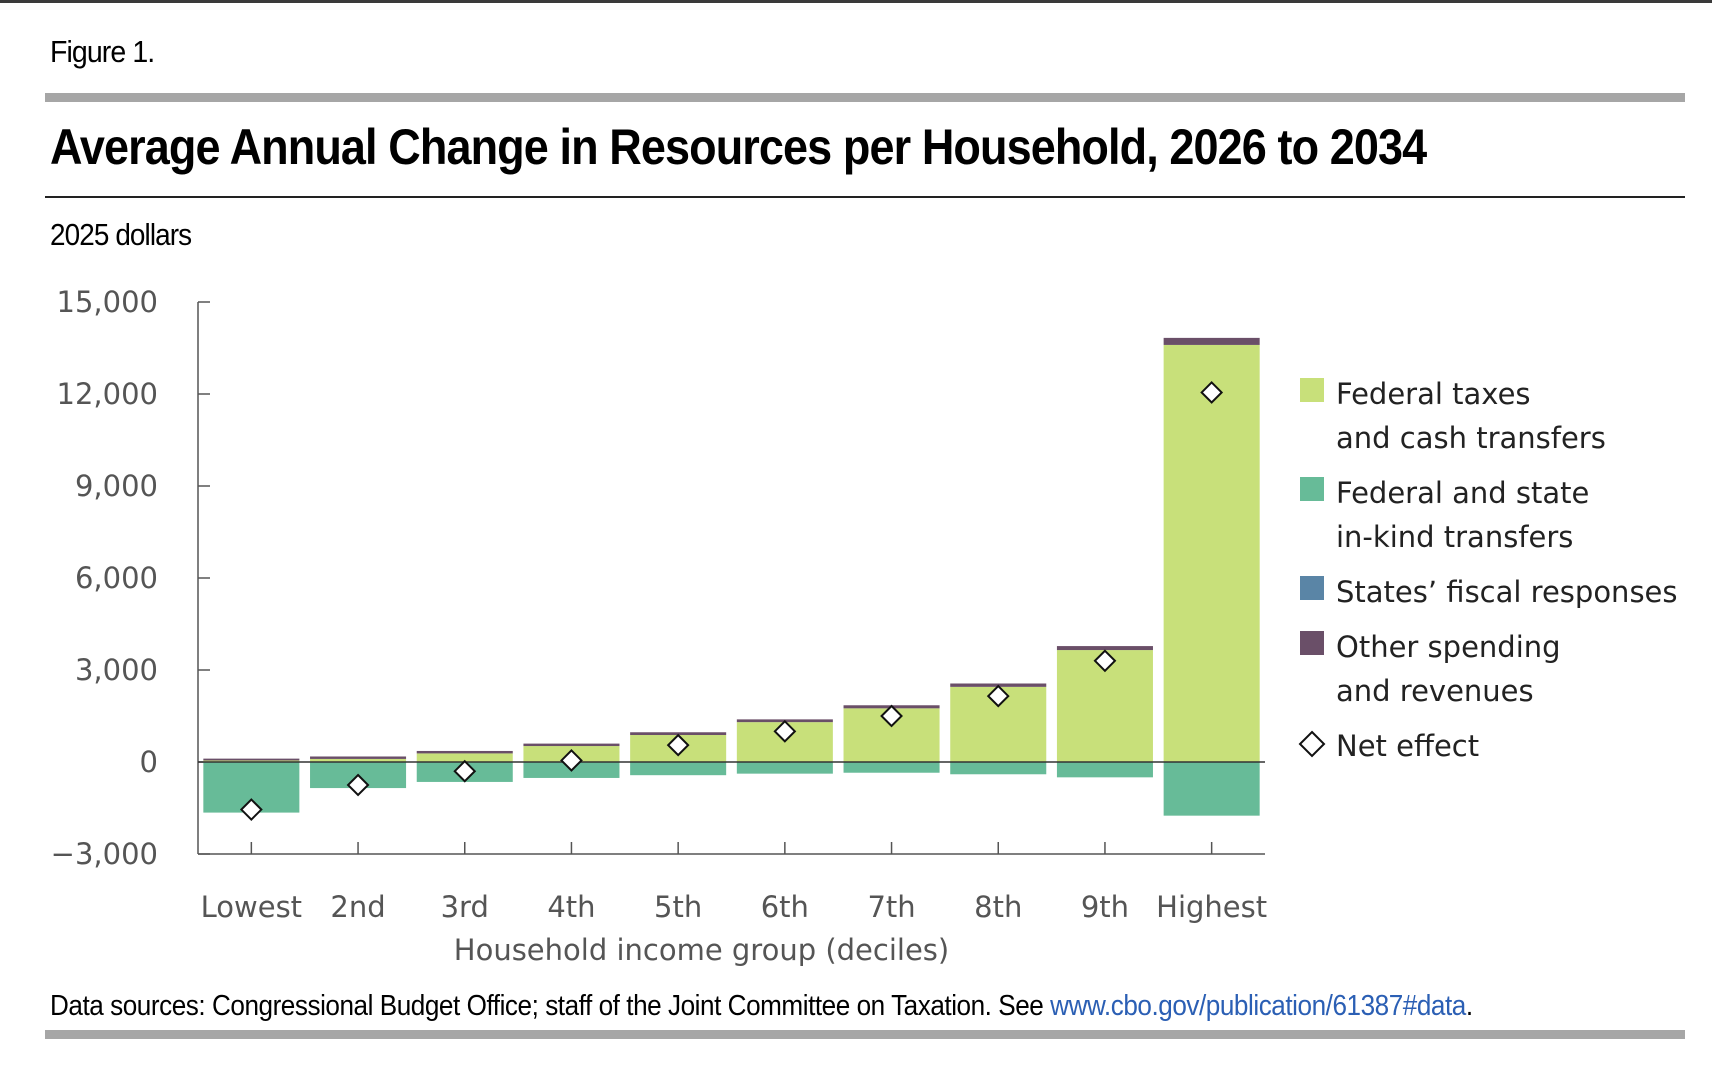 The width and height of the screenshot is (1712, 1070). Describe the element at coordinates (465, 907) in the screenshot. I see `x-tick-label: 3rd` at that location.